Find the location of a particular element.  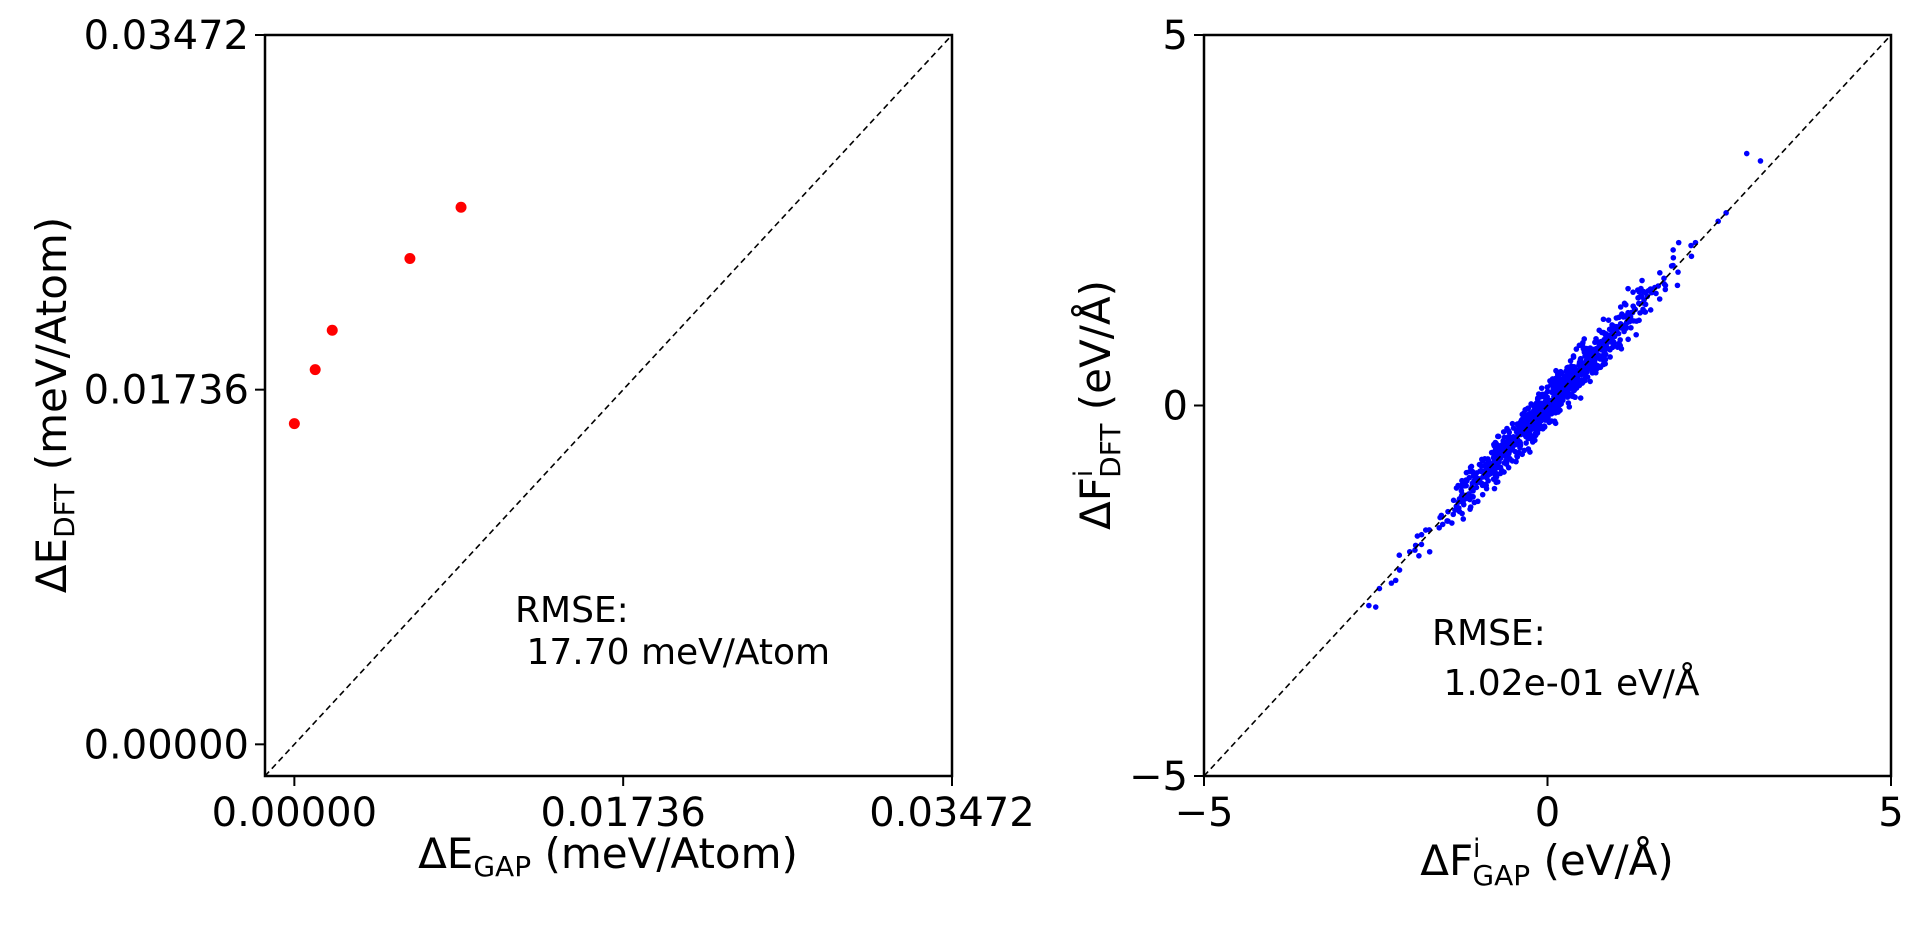

right-x-label-rest: (eV/Å) is located at coordinates (1602, 860).